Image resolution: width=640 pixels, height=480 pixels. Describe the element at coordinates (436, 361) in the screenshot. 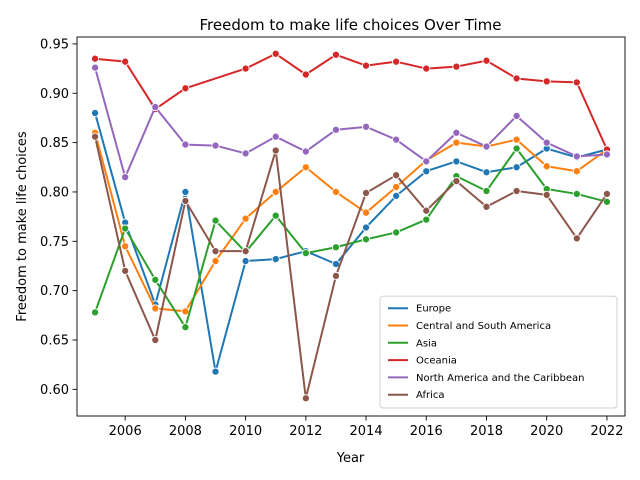

I see `legend-label: Oceania` at that location.